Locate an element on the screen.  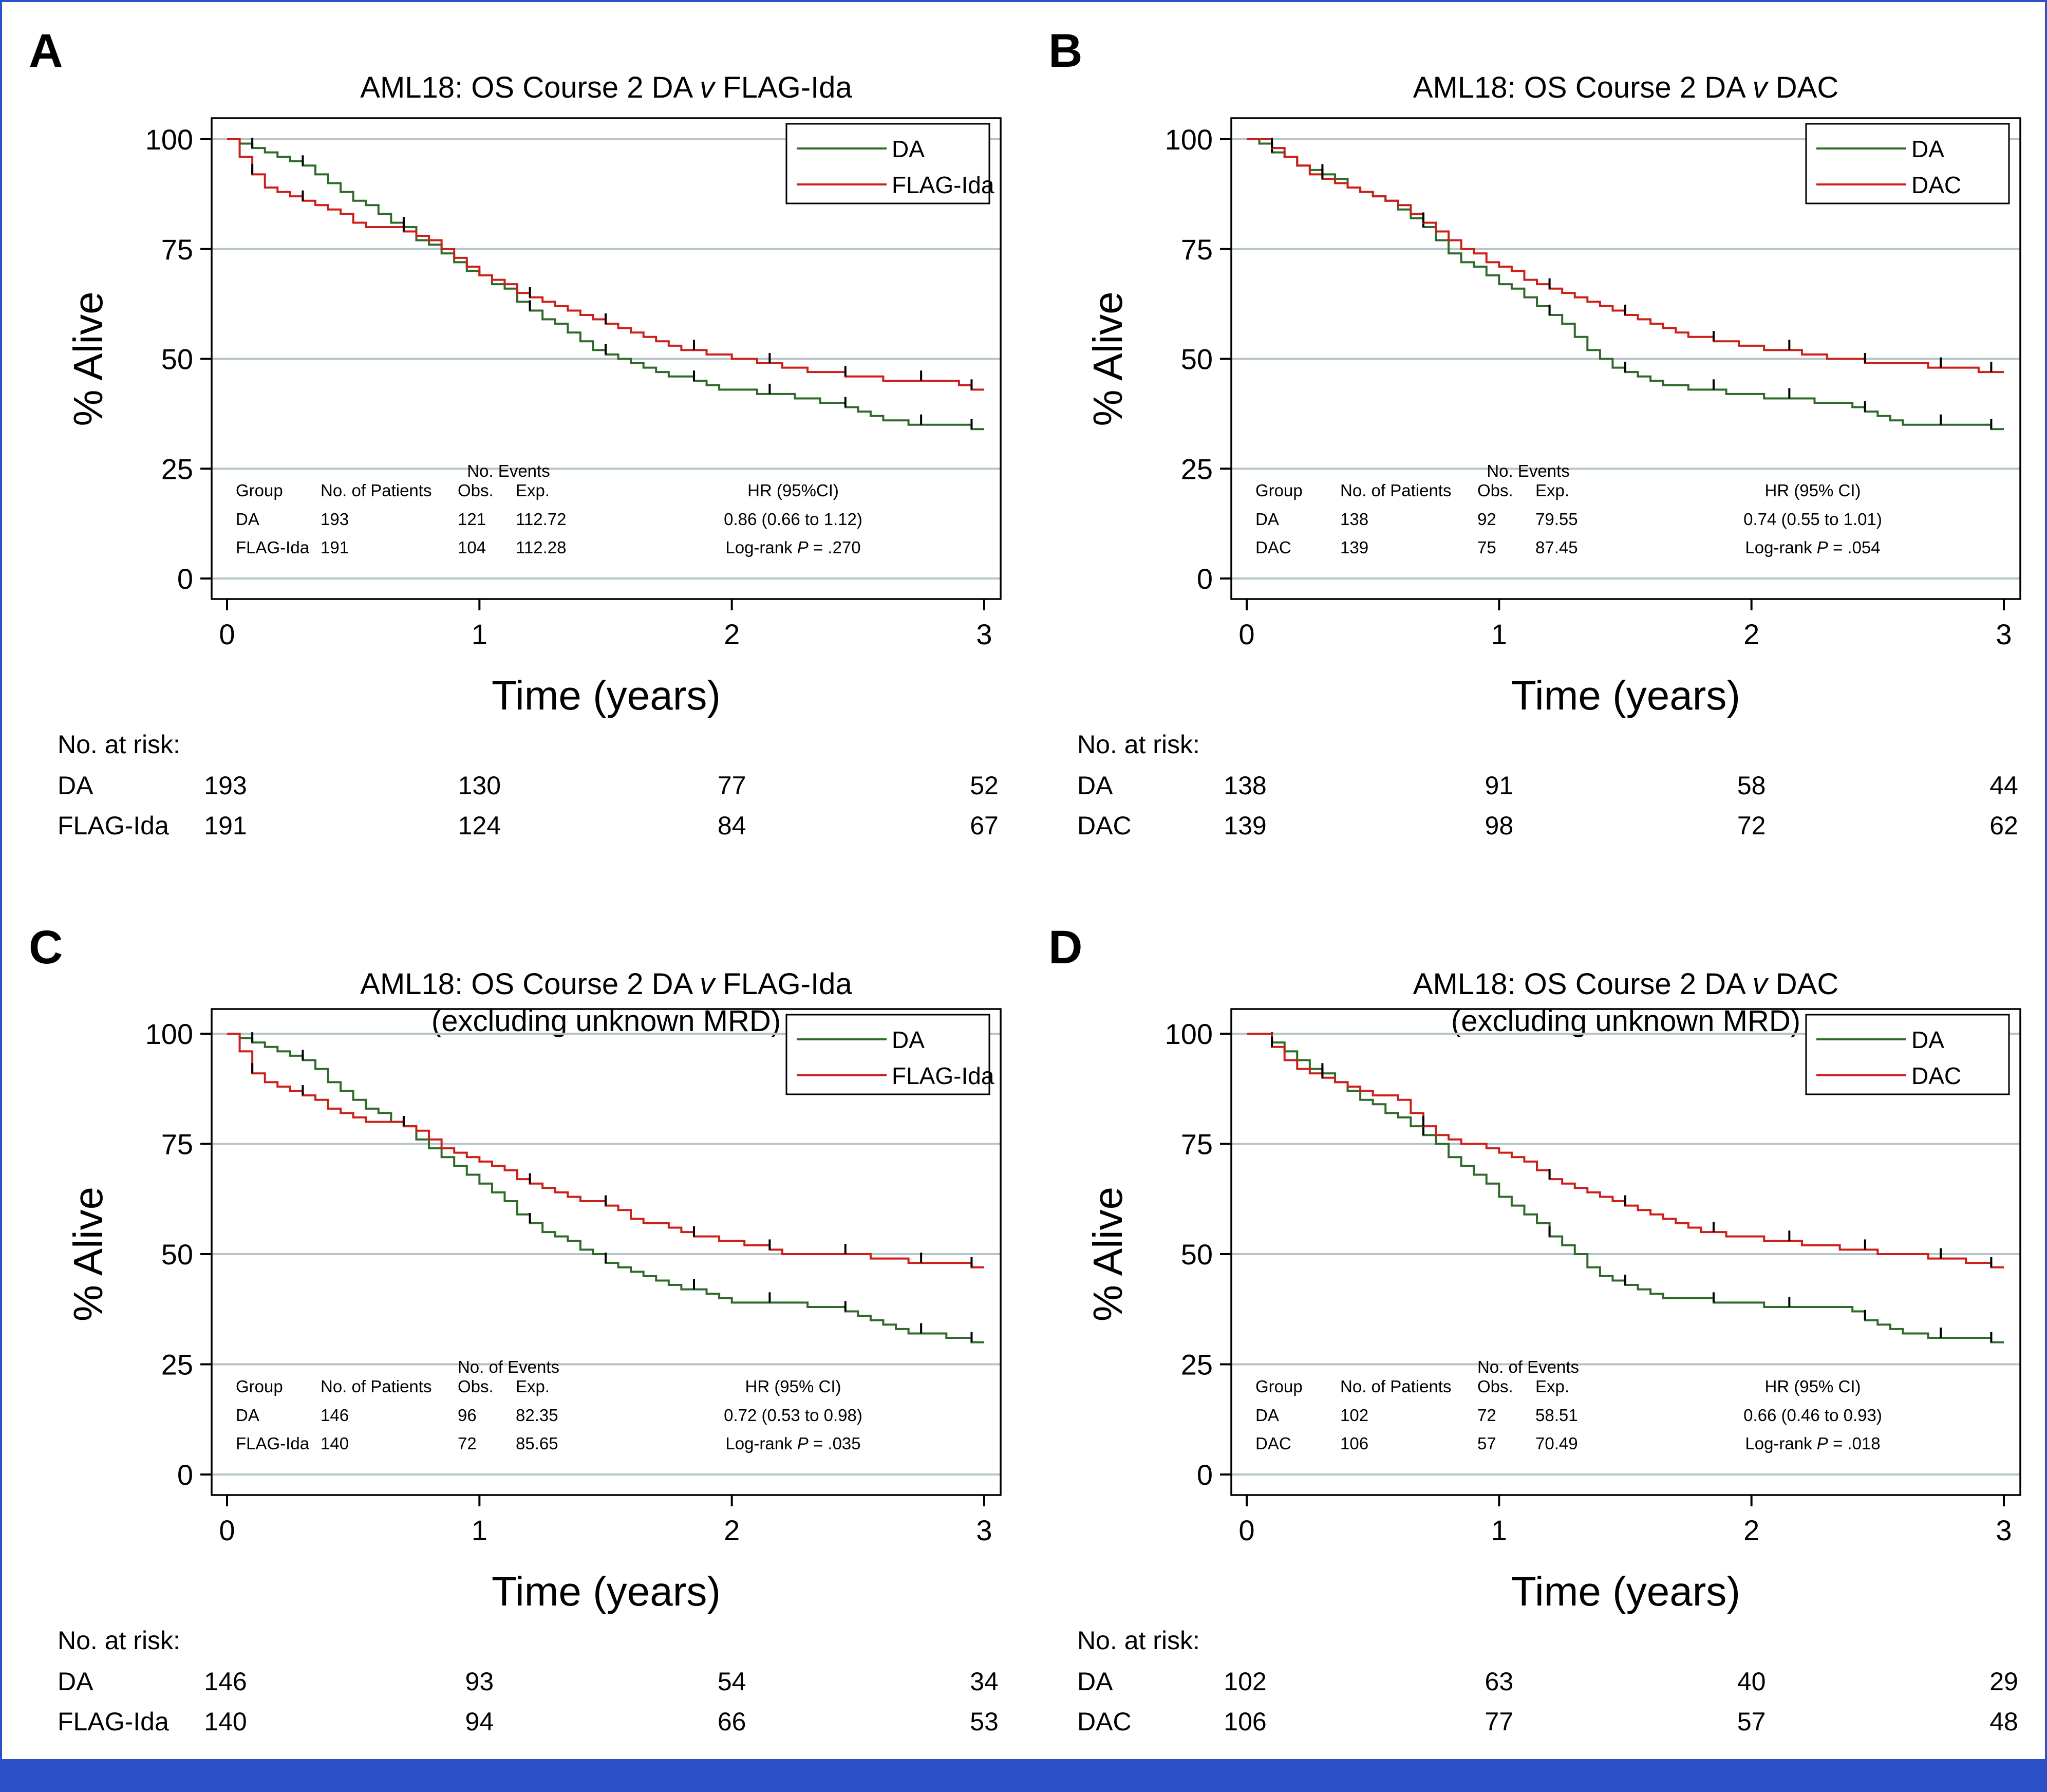
table-cell-patients: 102 is located at coordinates (1354, 1415).